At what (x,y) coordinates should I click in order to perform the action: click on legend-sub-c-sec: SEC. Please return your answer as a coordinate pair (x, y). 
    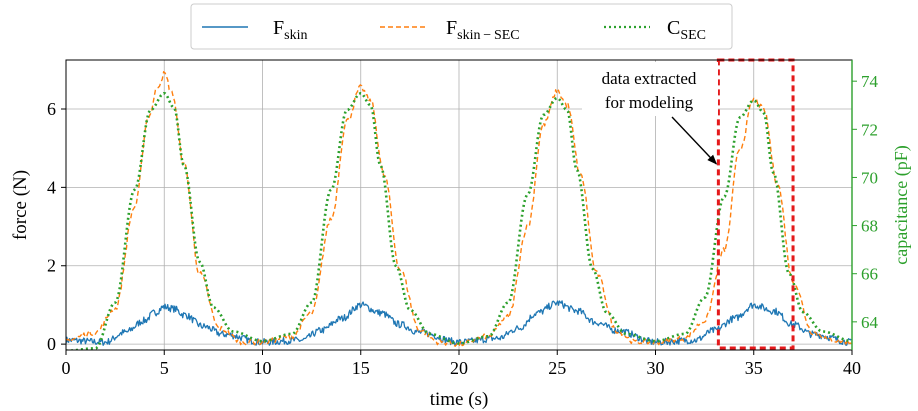
    Looking at the image, I should click on (693, 35).